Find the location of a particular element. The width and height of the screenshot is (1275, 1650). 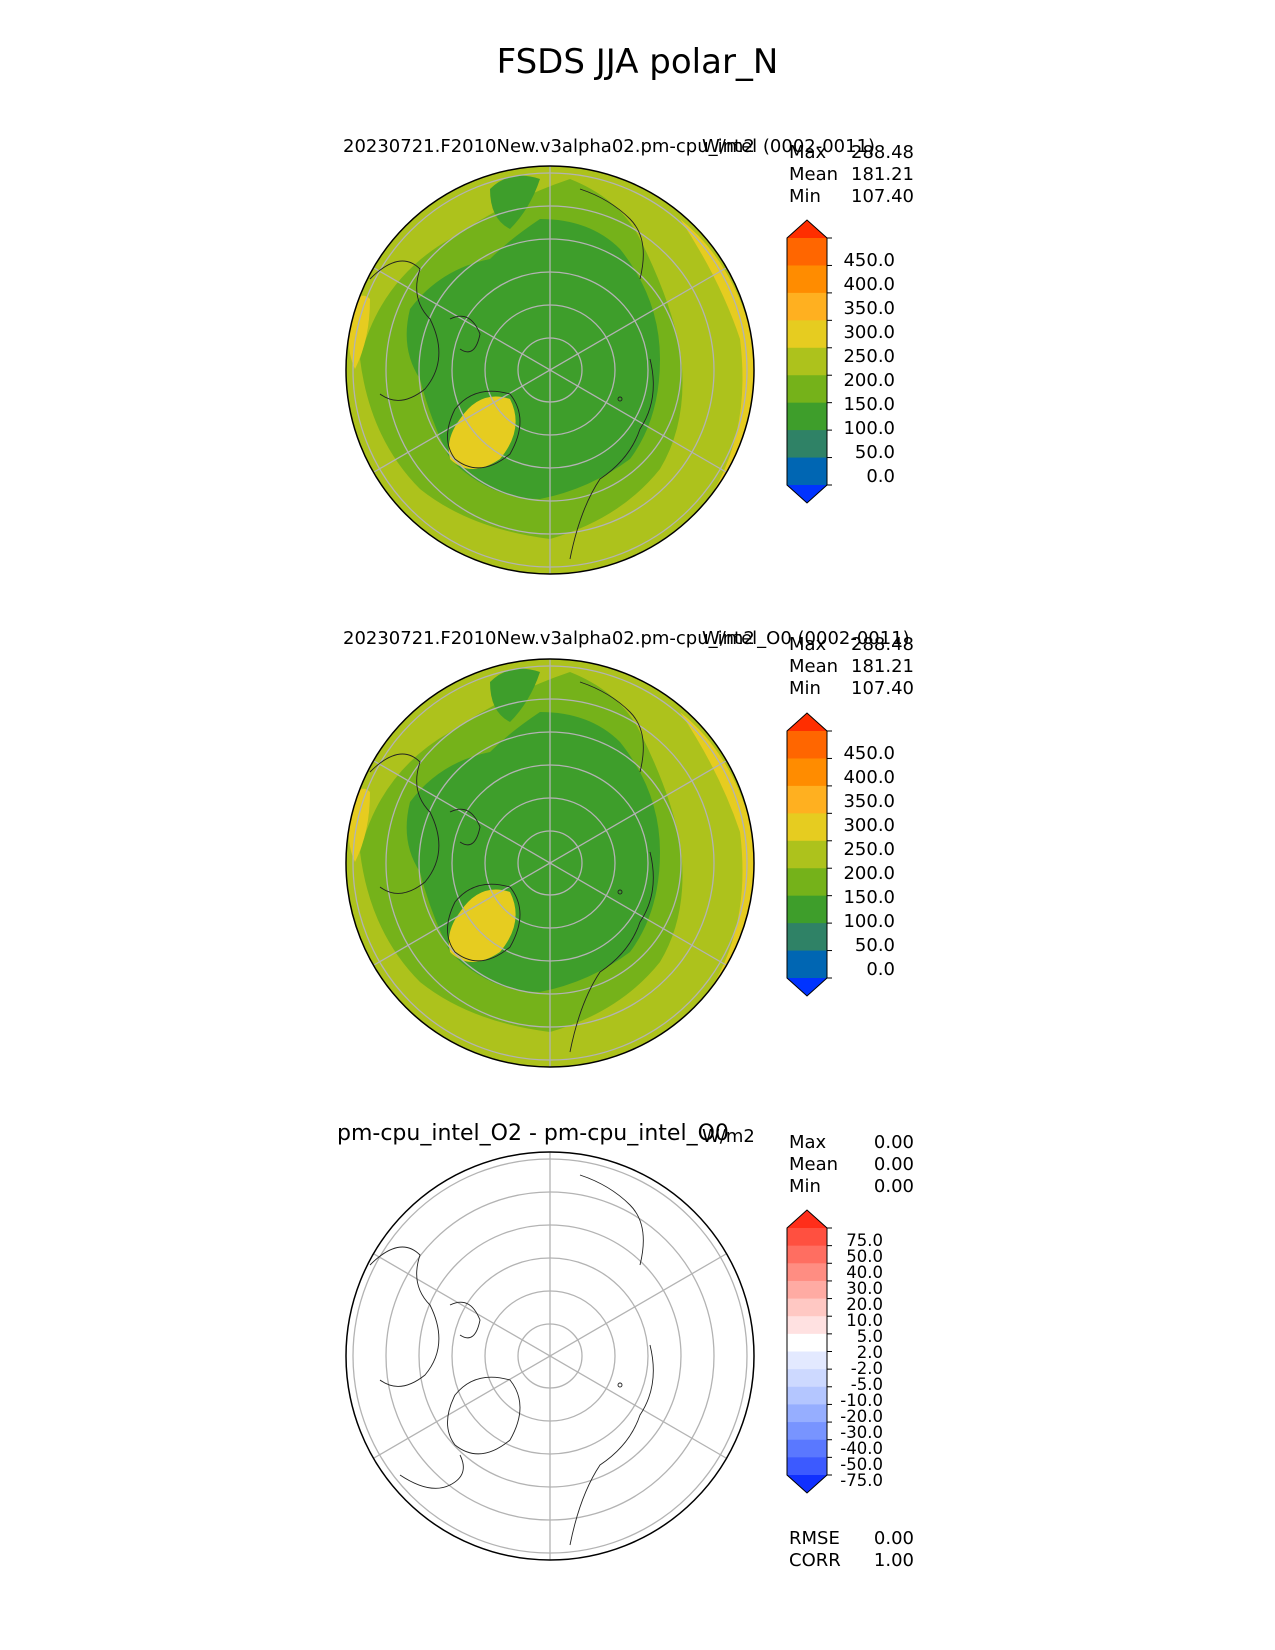

panel-1-graticule is located at coordinates (550, 370).